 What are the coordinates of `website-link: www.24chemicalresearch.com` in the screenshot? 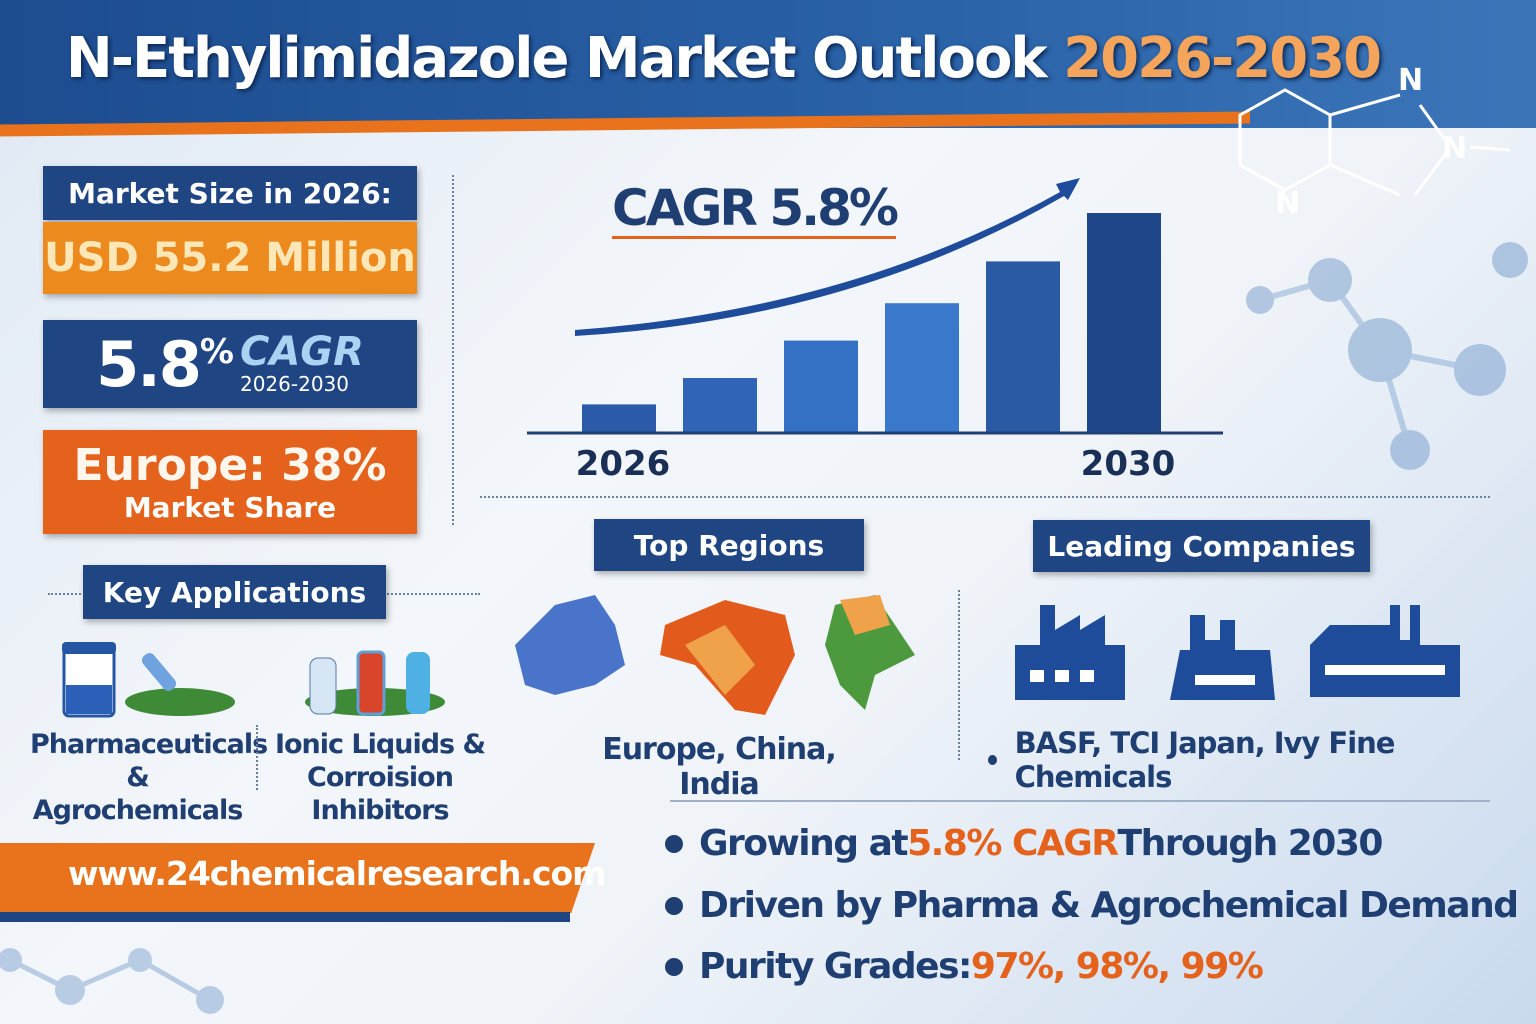 It's located at (337, 873).